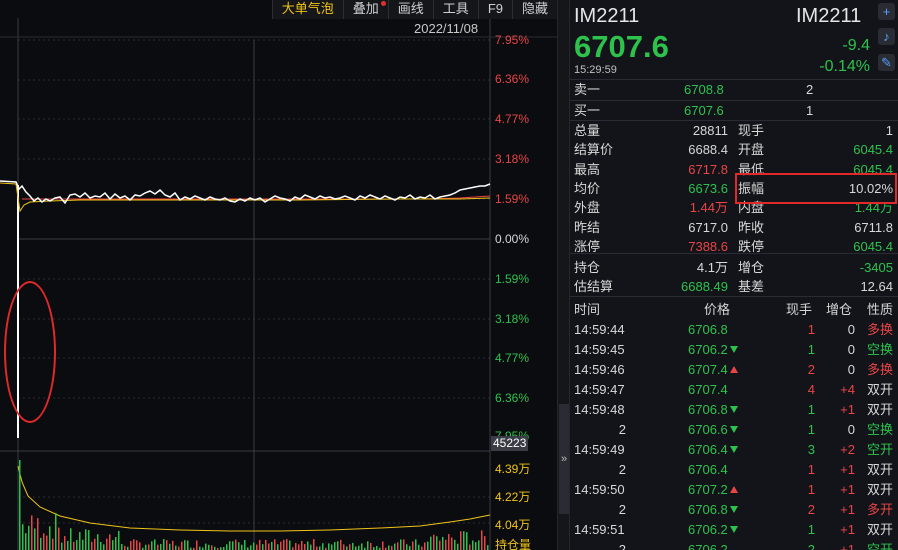  What do you see at coordinates (880, 369) in the screenshot?
I see `tick-nature: 多换` at bounding box center [880, 369].